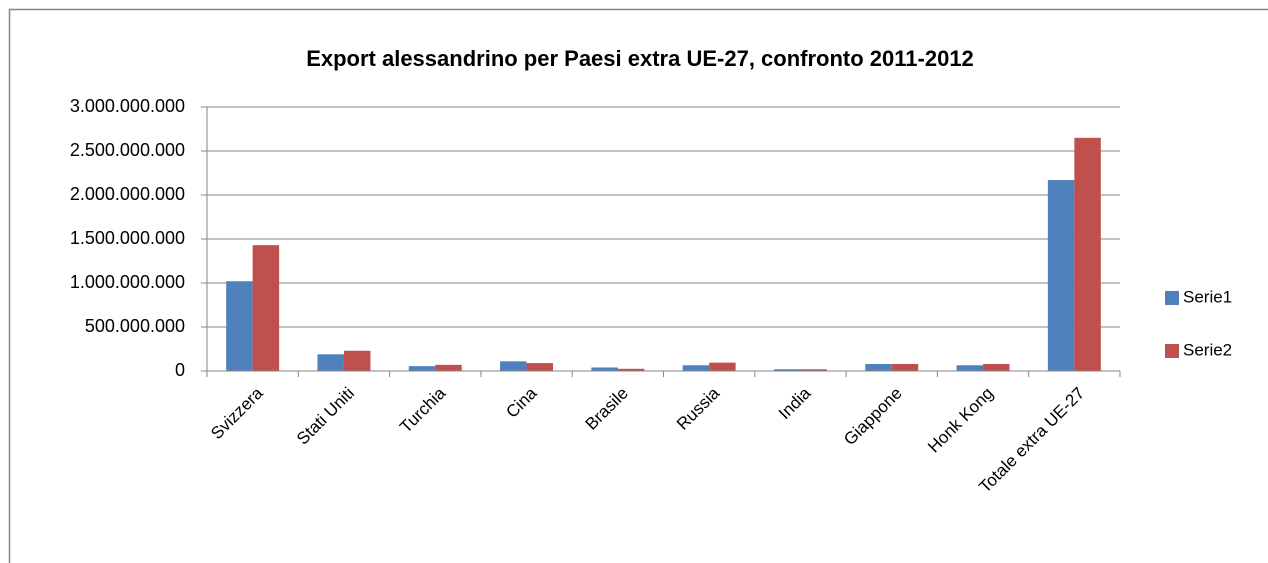  I want to click on y-tick-label: 0, so click(180, 370).